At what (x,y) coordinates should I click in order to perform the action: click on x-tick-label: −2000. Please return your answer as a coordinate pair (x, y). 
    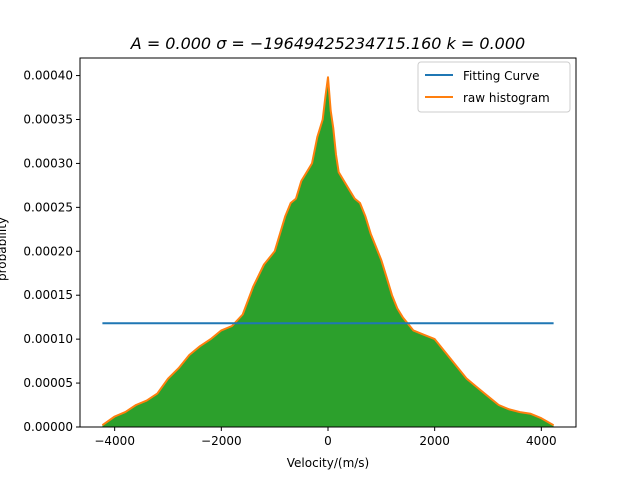
    Looking at the image, I should click on (221, 441).